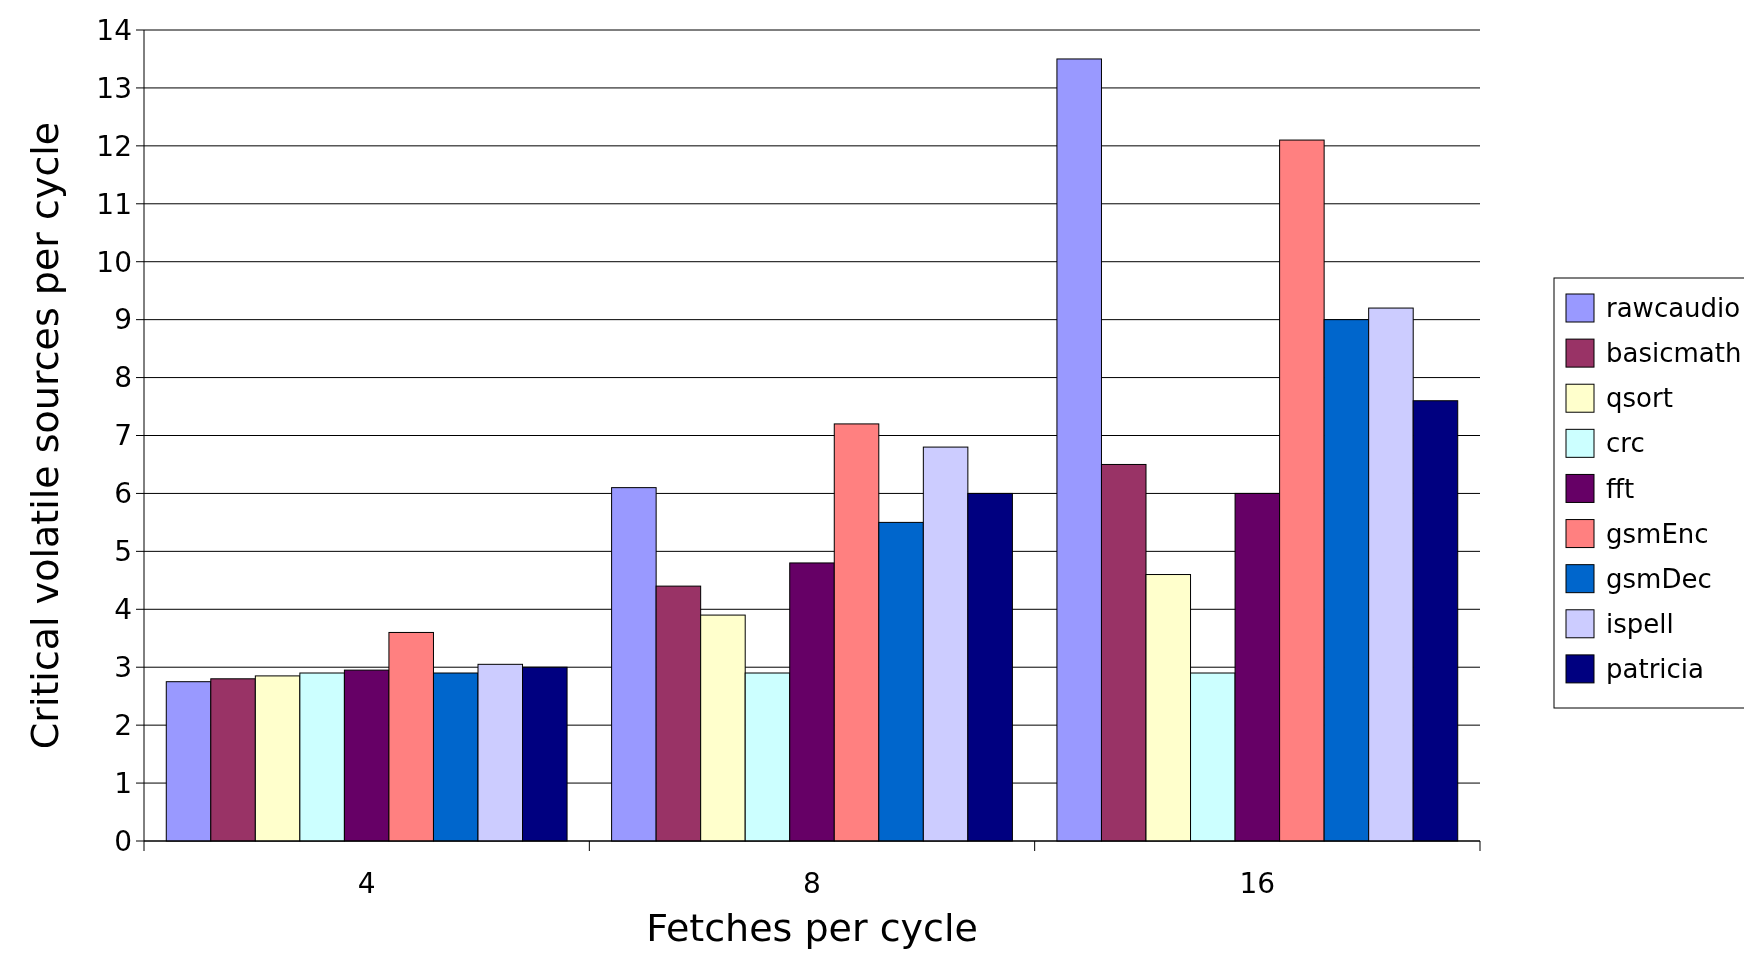 The width and height of the screenshot is (1752, 960). I want to click on y-tick-label: 11, so click(114, 204).